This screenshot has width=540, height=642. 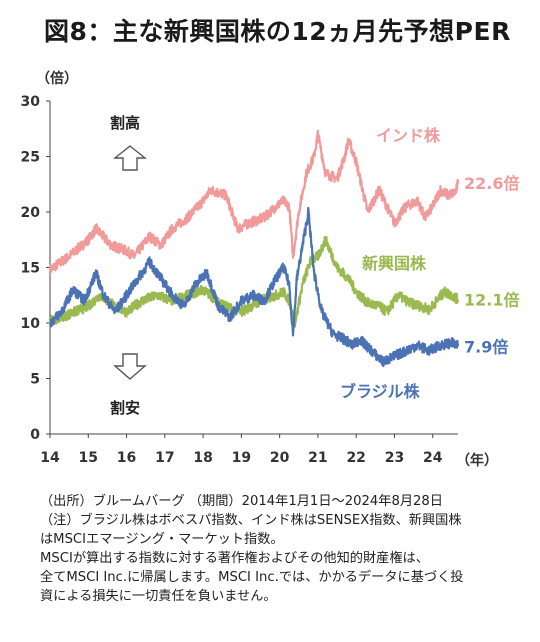 I want to click on up-arrow-icon, so click(x=130, y=158).